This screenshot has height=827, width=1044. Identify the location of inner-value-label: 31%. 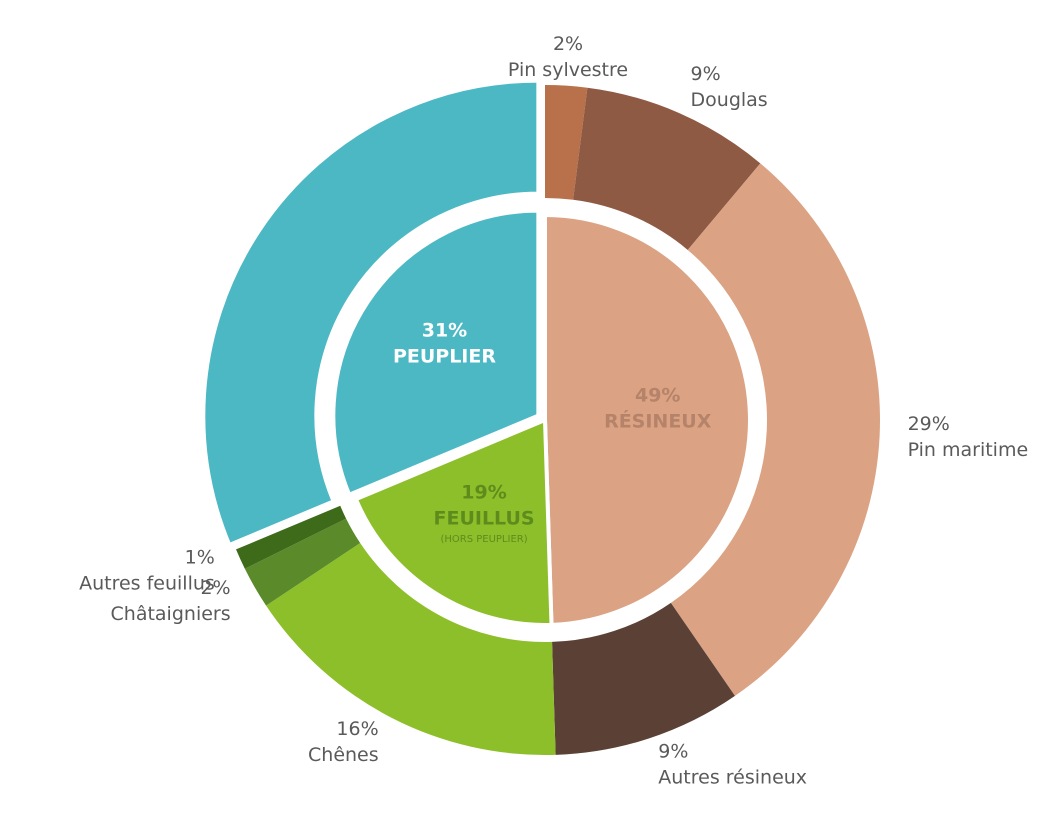
(444, 331).